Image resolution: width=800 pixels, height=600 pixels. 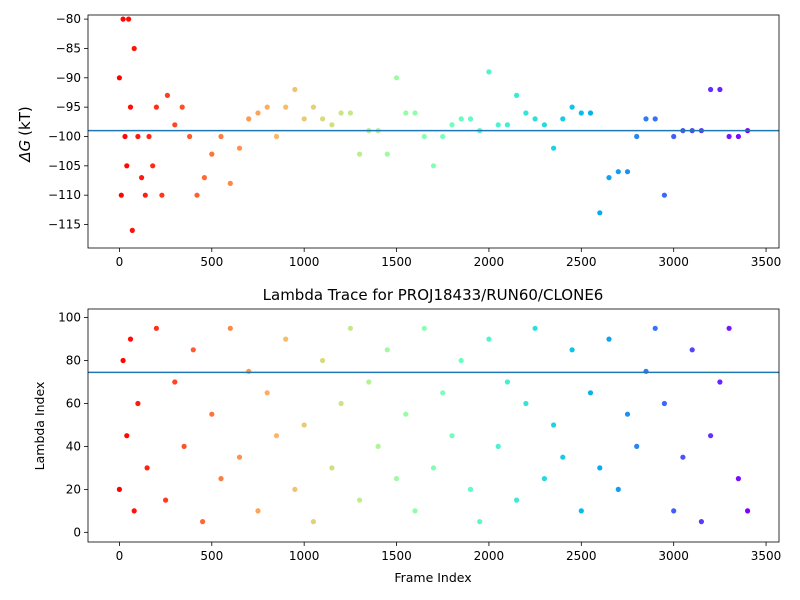 I want to click on delta-g-x-tick-label: 3500, so click(x=766, y=262).